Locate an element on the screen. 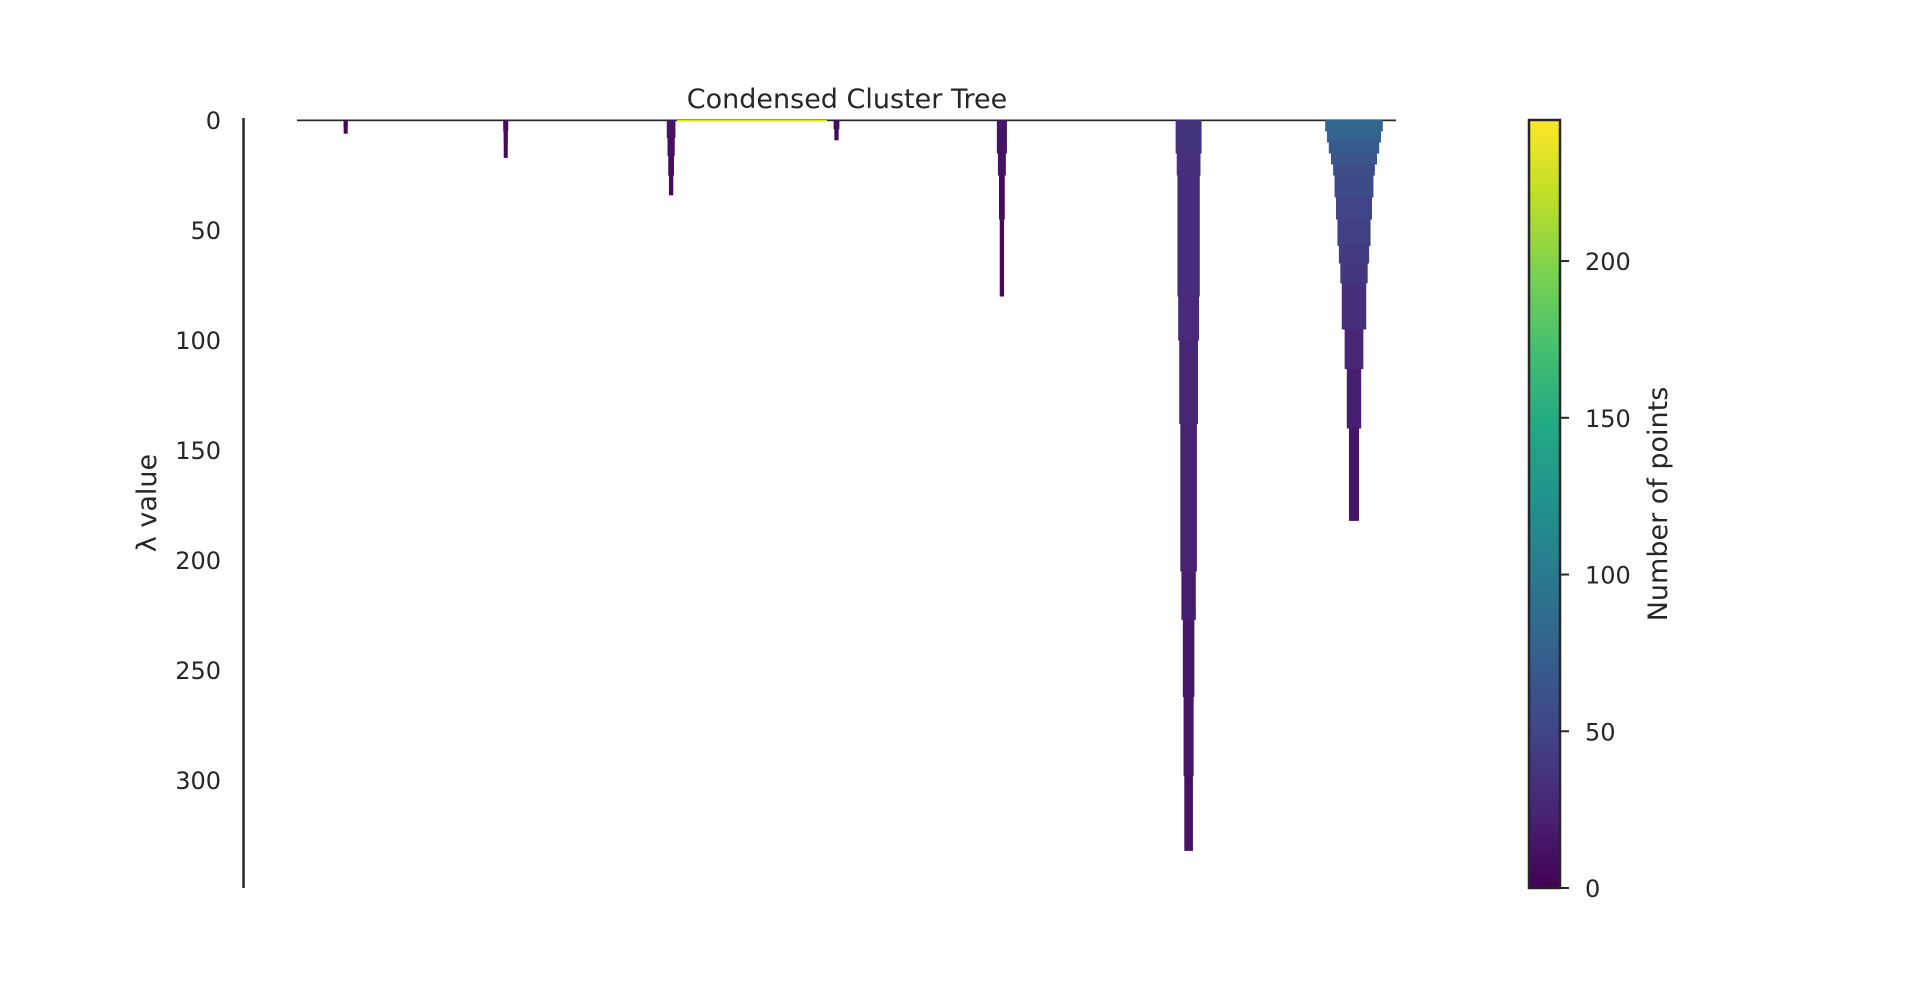  colorbar-tick-label: 50 is located at coordinates (1600, 732).